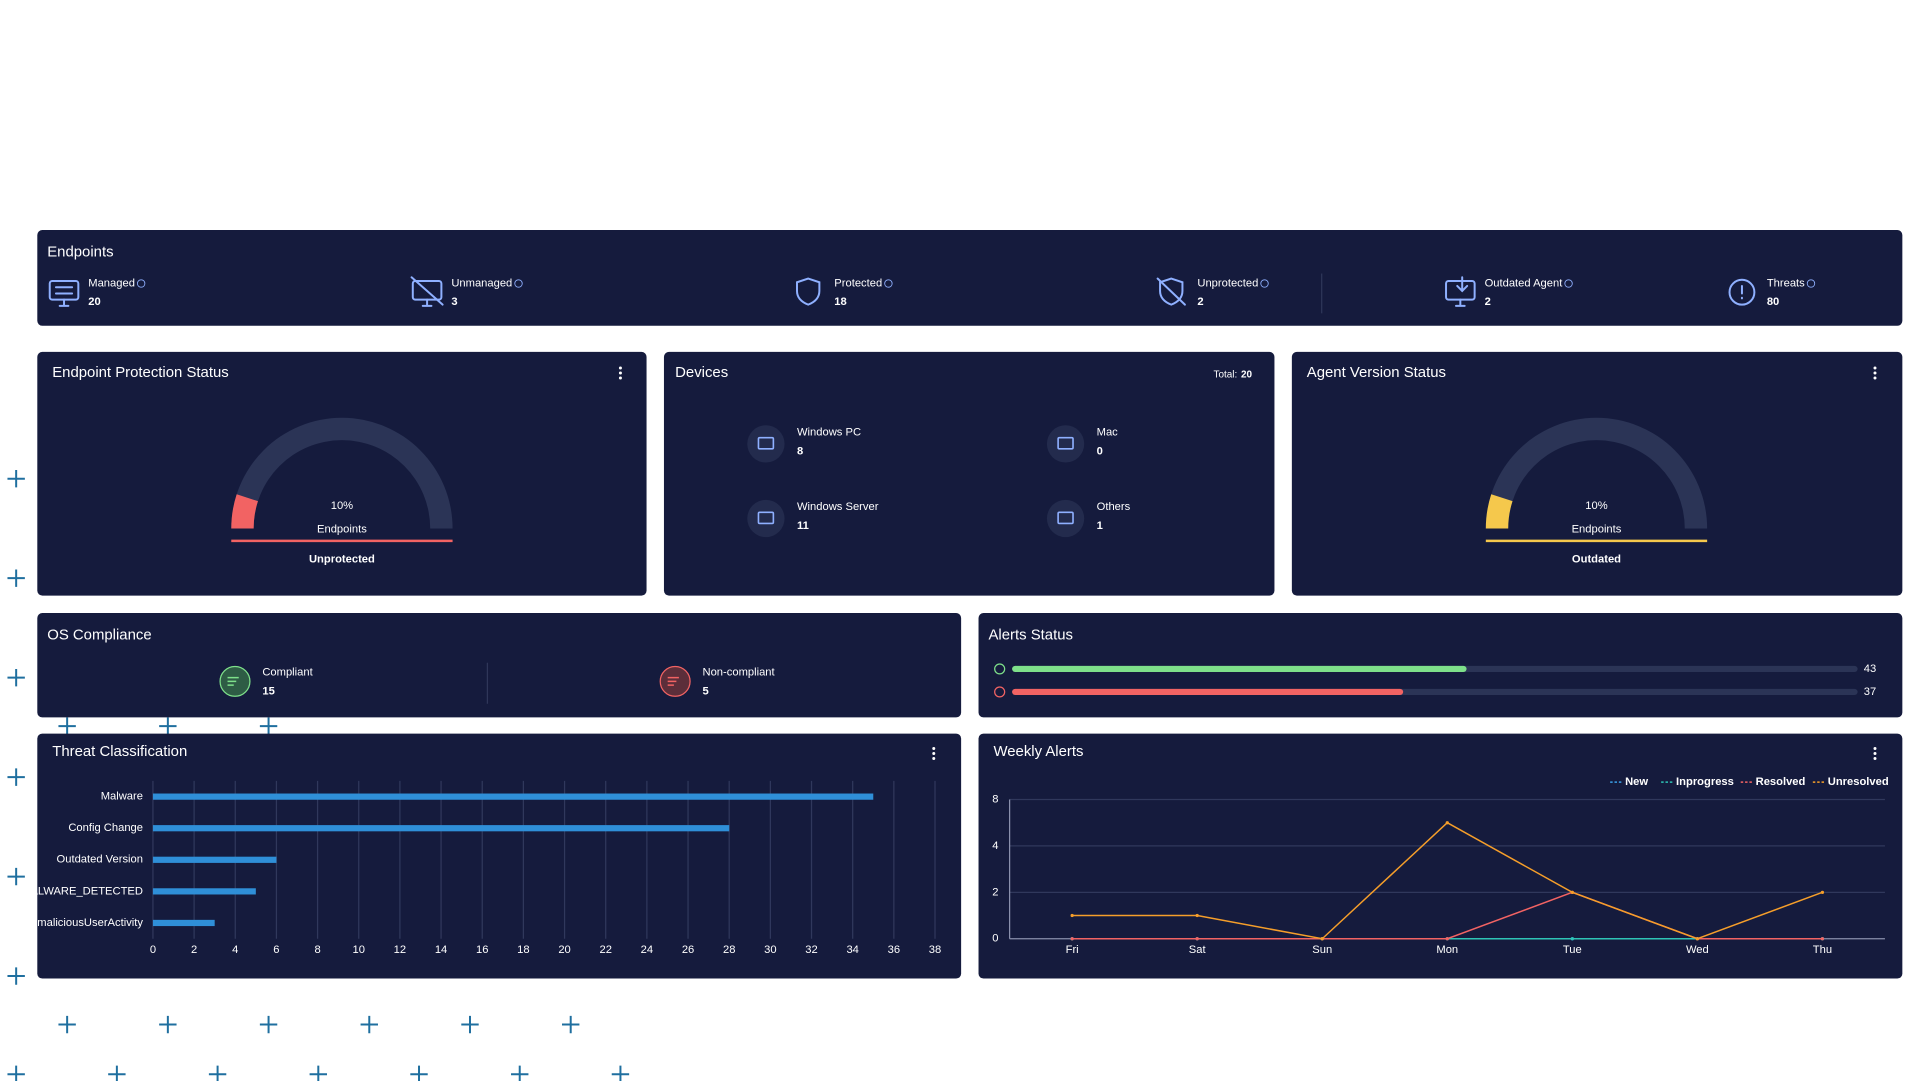  I want to click on x-tick-label: 24, so click(647, 950).